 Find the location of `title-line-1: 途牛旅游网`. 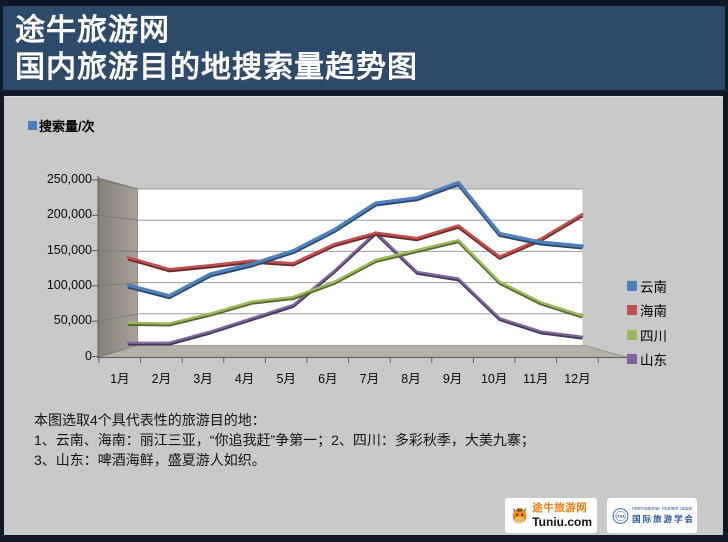

title-line-1: 途牛旅游网 is located at coordinates (92, 30).